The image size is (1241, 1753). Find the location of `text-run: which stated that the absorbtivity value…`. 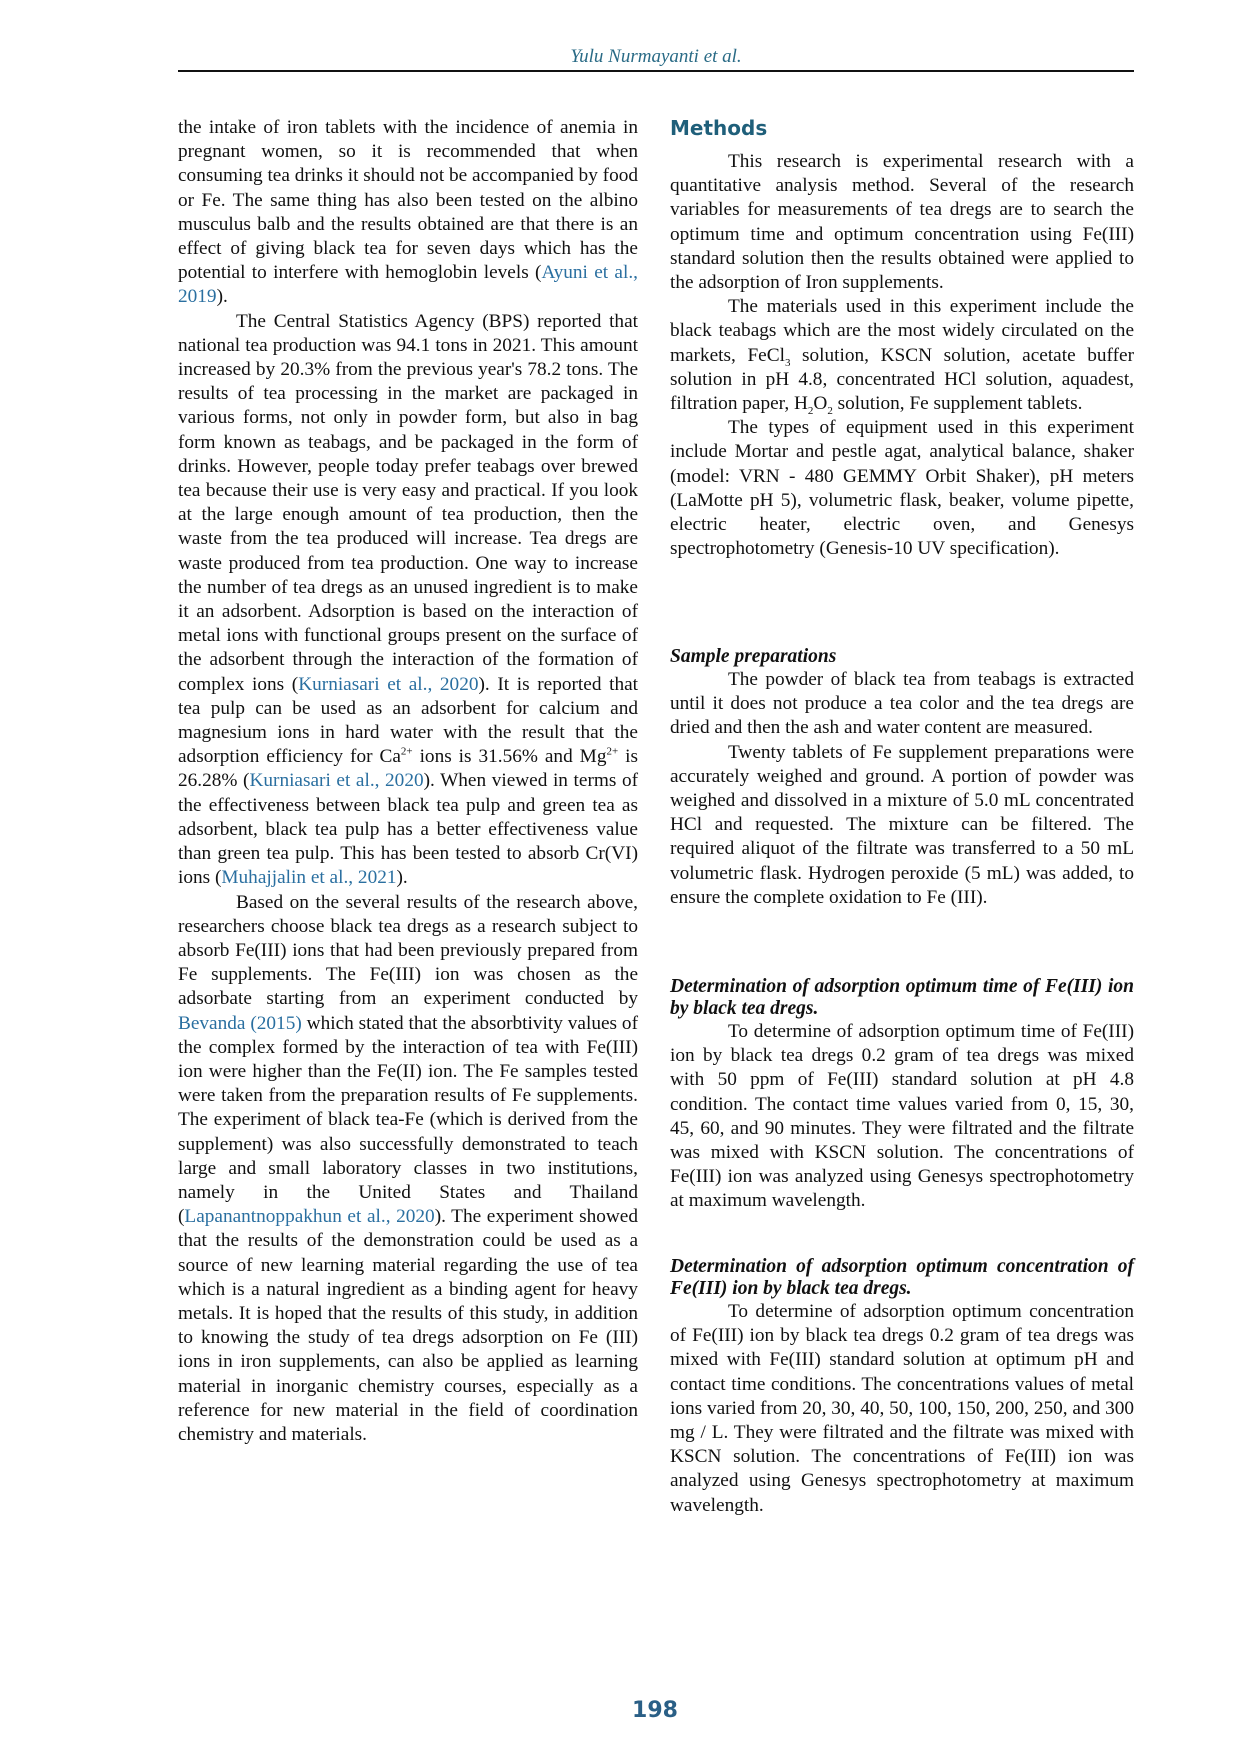

text-run: which stated that the absorbtivity value… is located at coordinates (408, 1120).